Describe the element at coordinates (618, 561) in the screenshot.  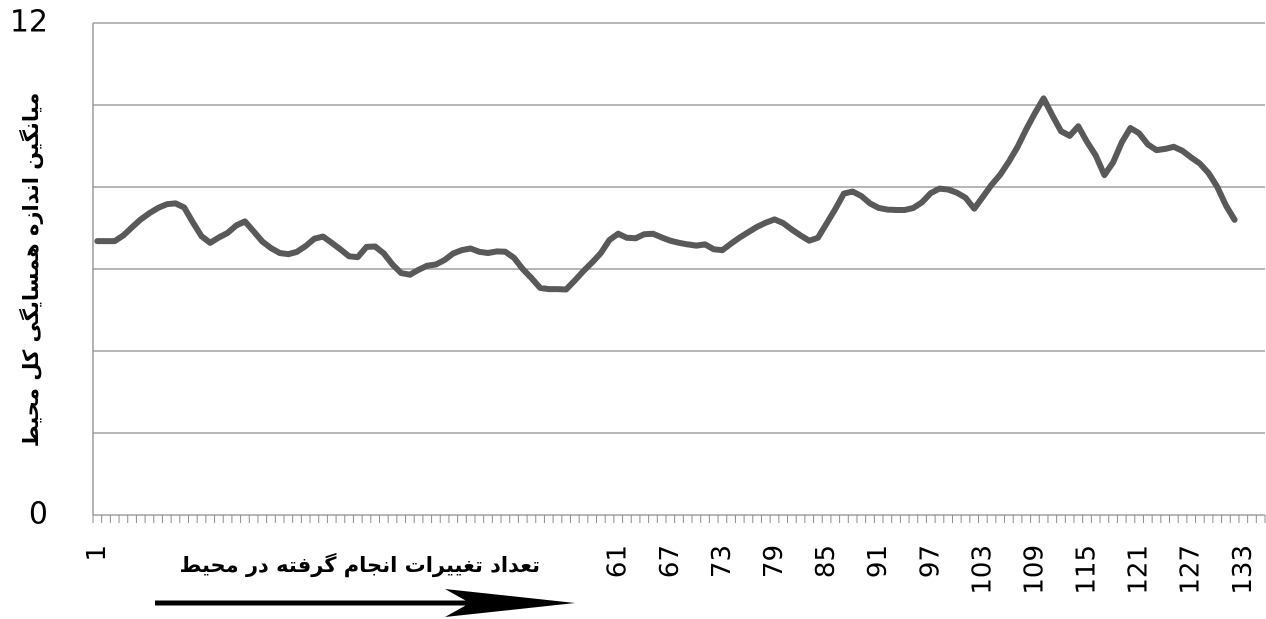
I see `x-tick-label: 61` at that location.